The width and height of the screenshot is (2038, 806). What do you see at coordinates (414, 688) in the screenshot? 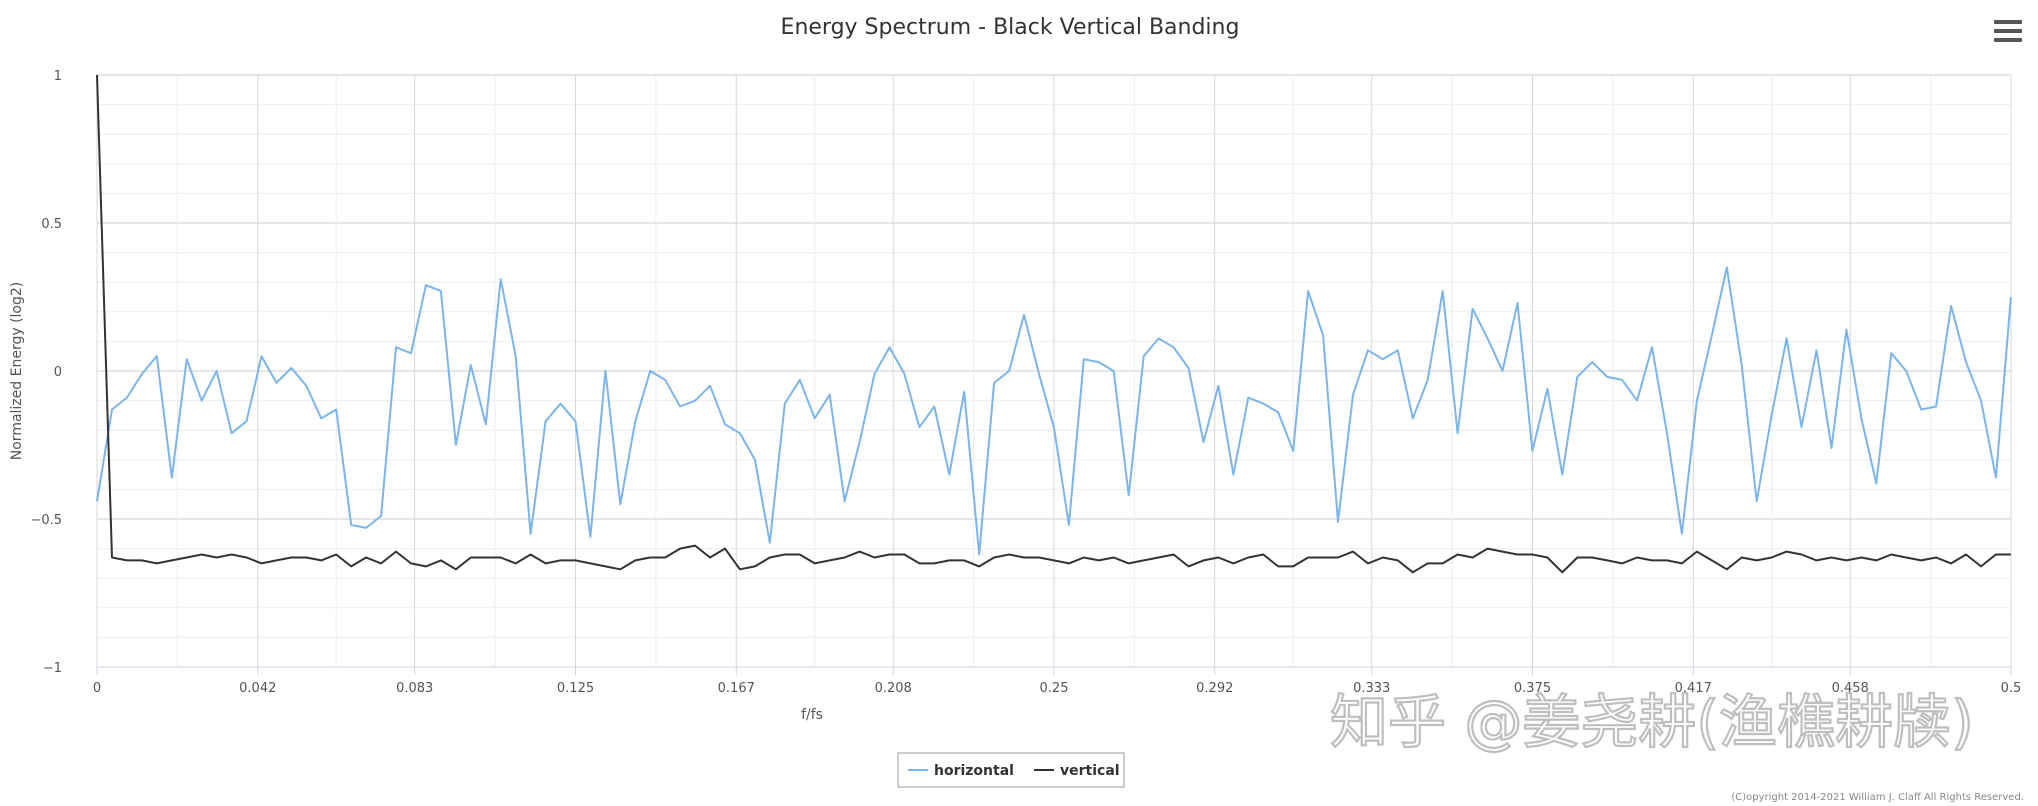
I see `x-tick-label: 0.083` at bounding box center [414, 688].